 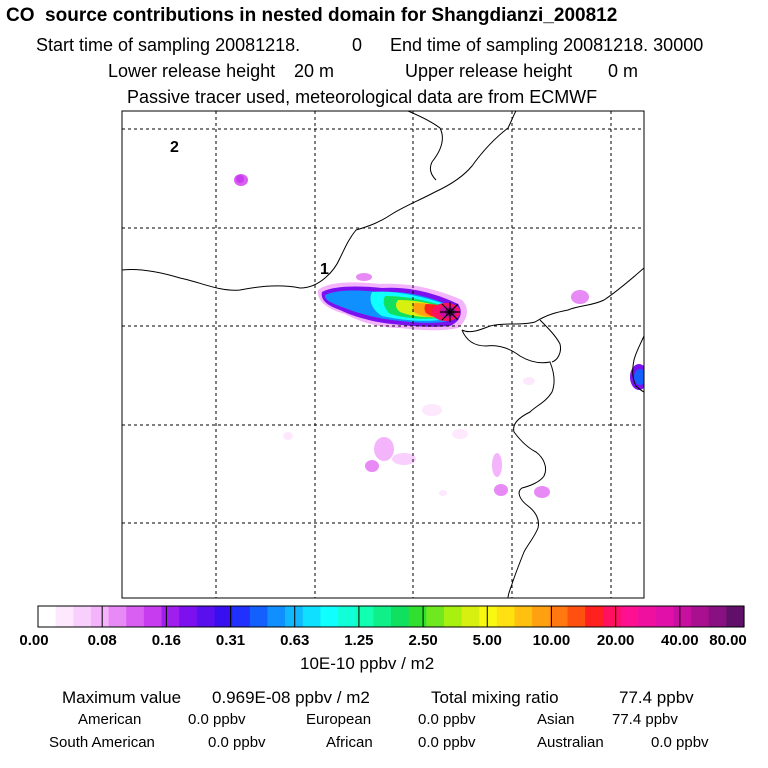 What do you see at coordinates (174, 147) in the screenshot?
I see `map-label-2: 2` at bounding box center [174, 147].